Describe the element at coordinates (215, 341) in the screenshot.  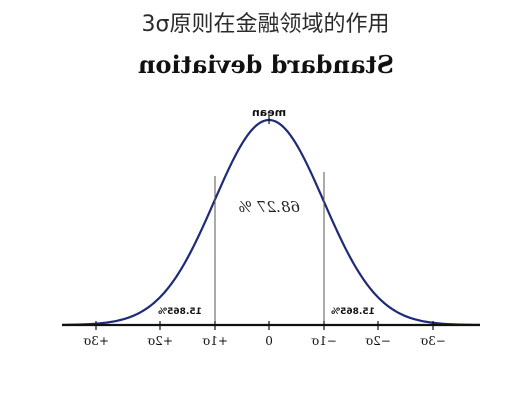
I see `tick-label: +1σ` at that location.